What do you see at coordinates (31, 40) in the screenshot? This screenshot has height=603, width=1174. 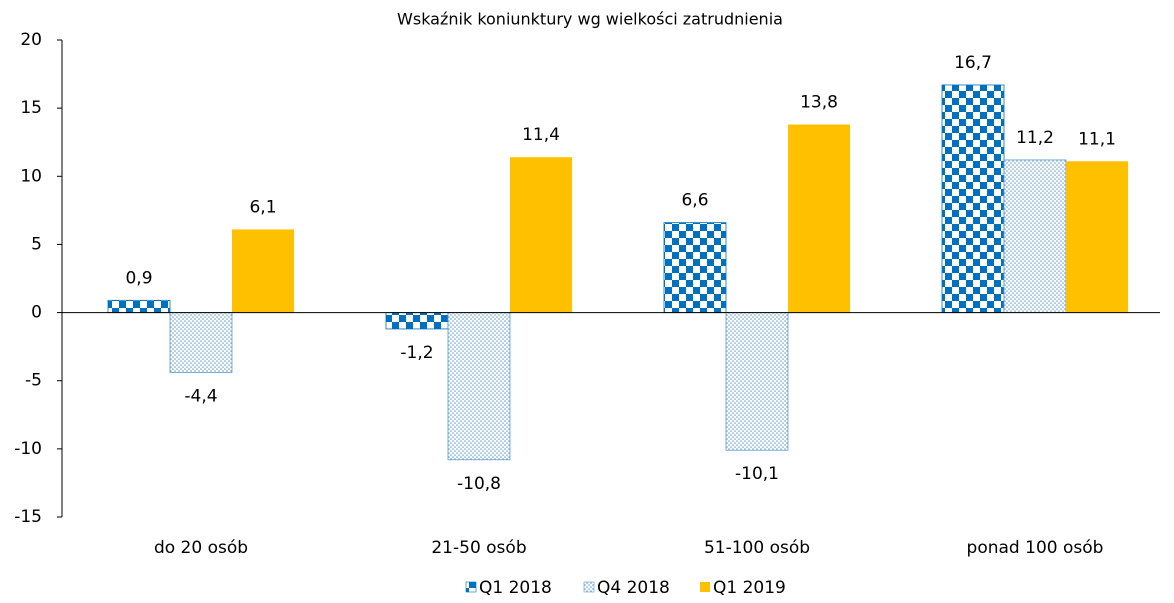 I see `y-tick-label: 20` at bounding box center [31, 40].